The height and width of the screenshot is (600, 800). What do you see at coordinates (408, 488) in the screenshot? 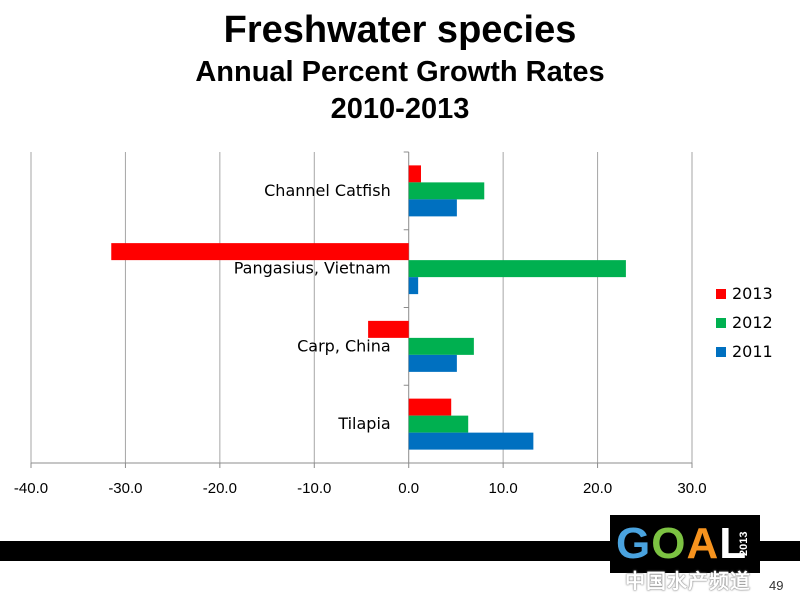
I see `x-tick-label-4: 0.0` at bounding box center [408, 488].